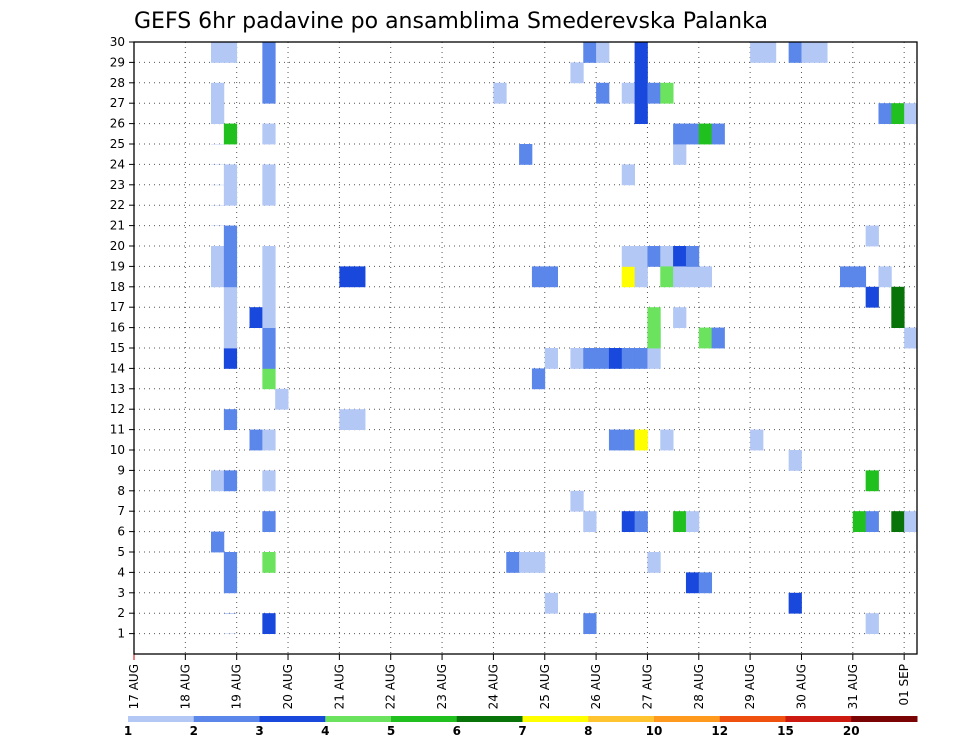 The image size is (960, 742). I want to click on y-tick-label: 20, so click(117, 246).